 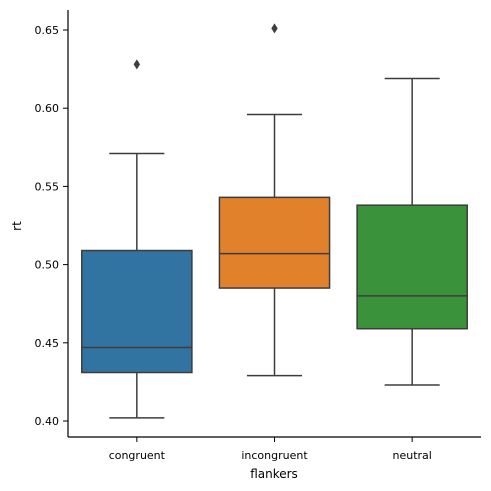 I want to click on y-axis-label: rt, so click(x=17, y=226).